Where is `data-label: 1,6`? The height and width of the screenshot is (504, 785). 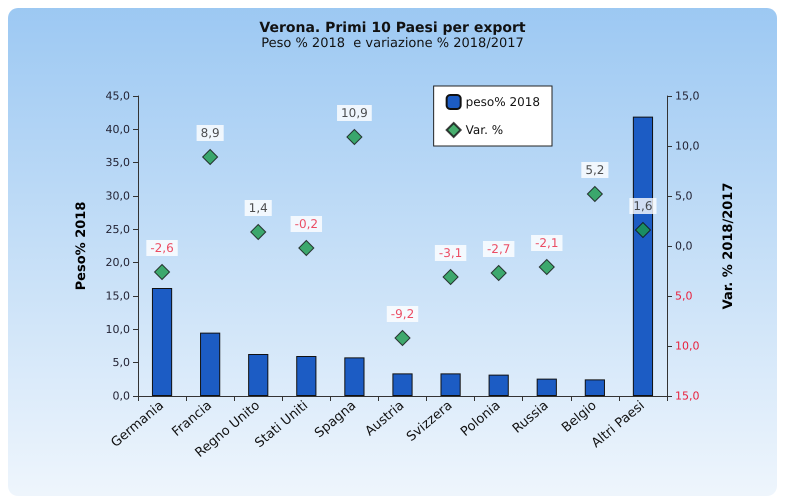
data-label: 1,6 is located at coordinates (642, 206).